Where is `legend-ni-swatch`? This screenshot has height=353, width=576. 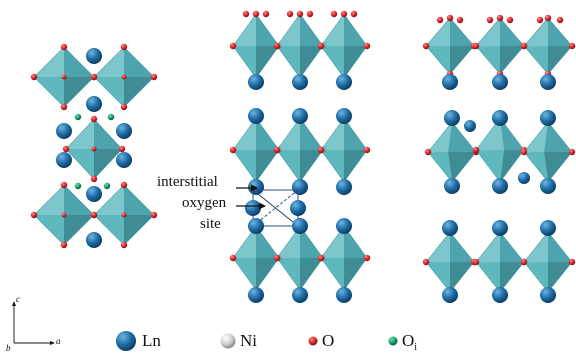
legend-ni-swatch is located at coordinates (228, 341).